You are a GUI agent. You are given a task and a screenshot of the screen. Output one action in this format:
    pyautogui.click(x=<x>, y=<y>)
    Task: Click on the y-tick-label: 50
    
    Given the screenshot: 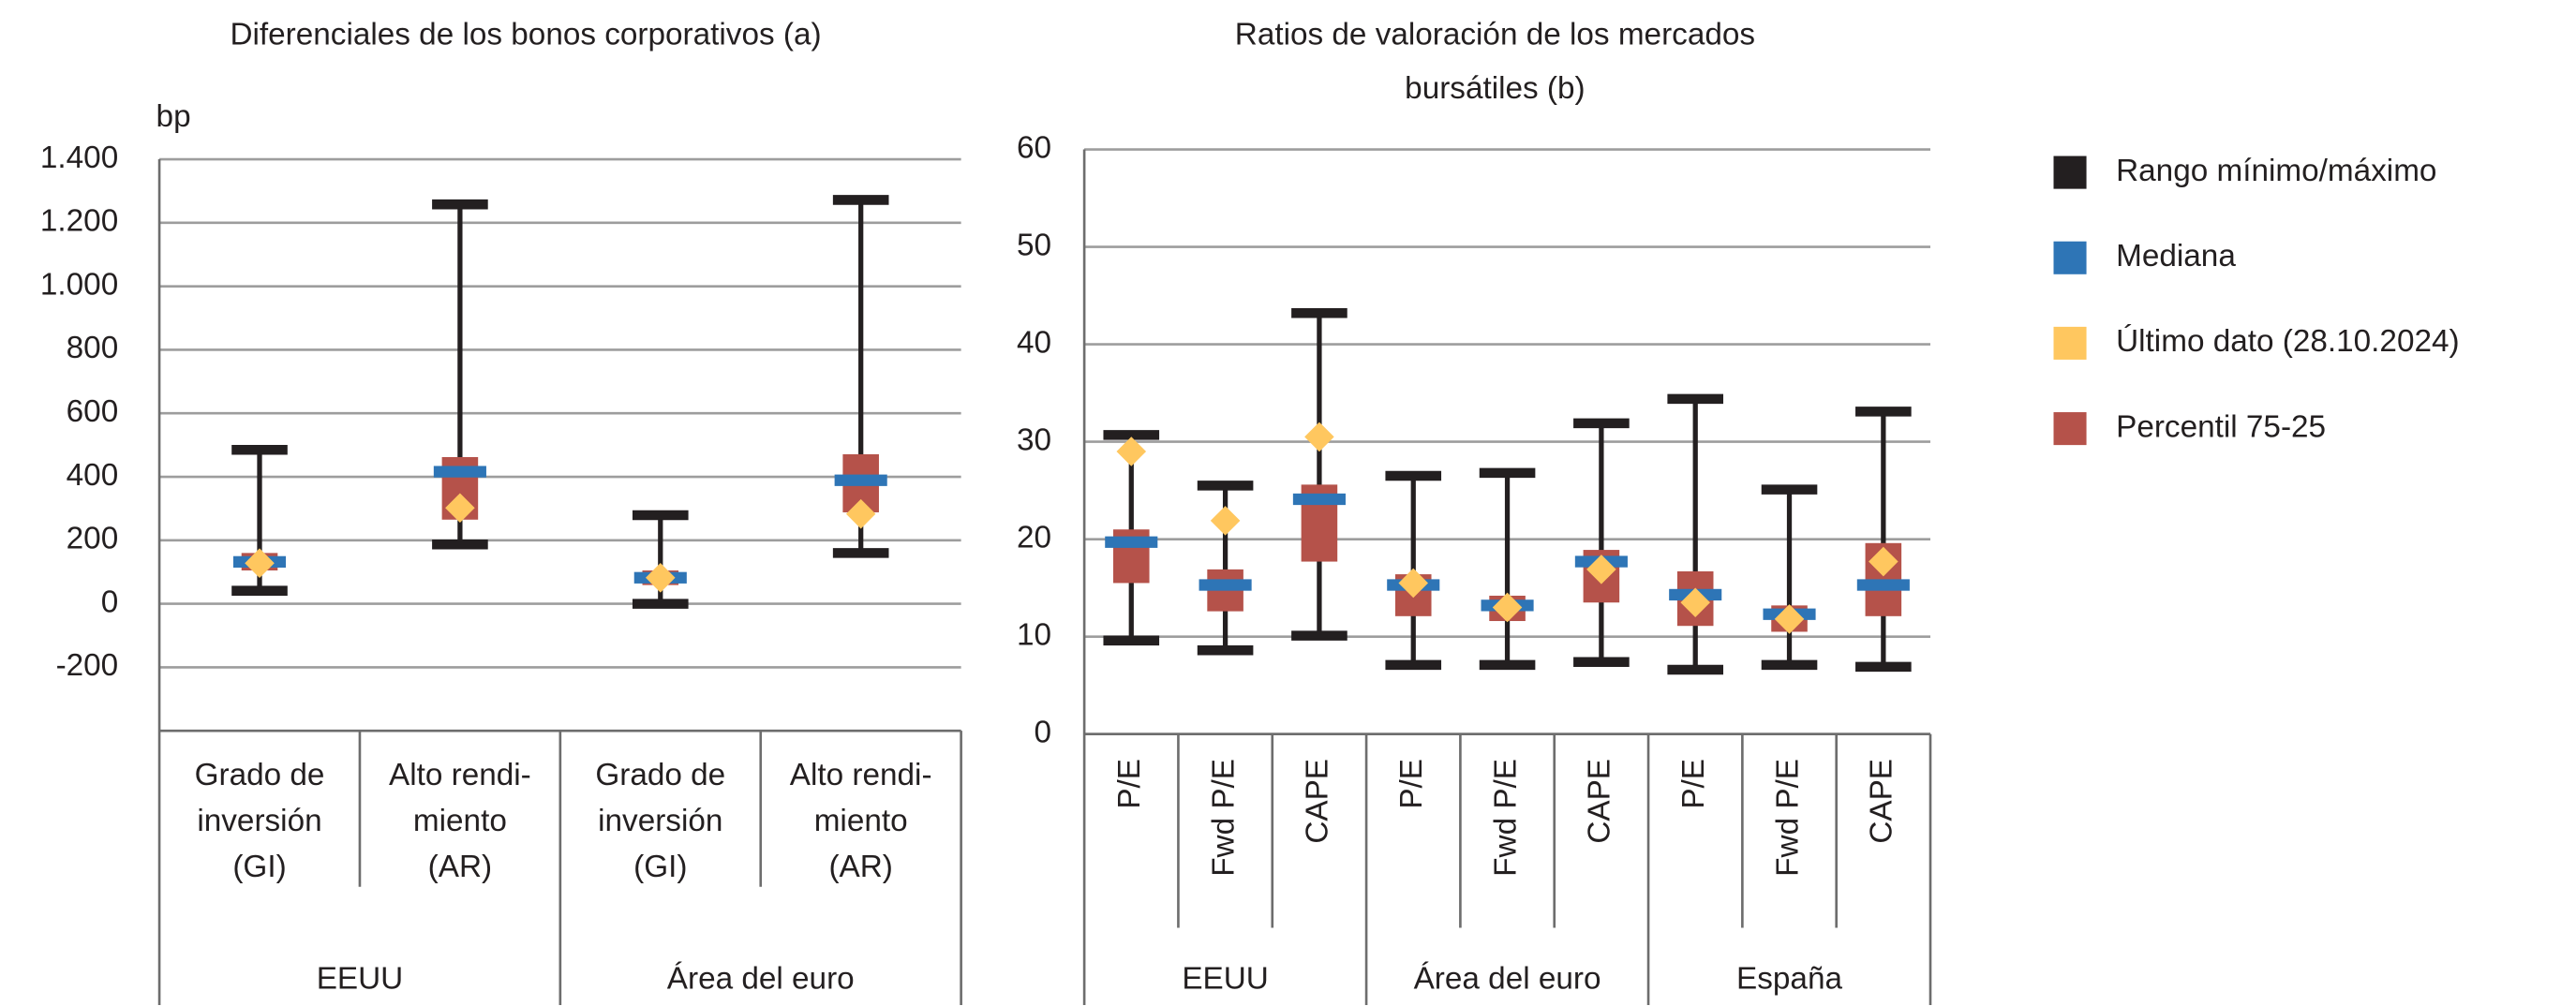 What is the action you would take?
    pyautogui.click(x=1034, y=245)
    